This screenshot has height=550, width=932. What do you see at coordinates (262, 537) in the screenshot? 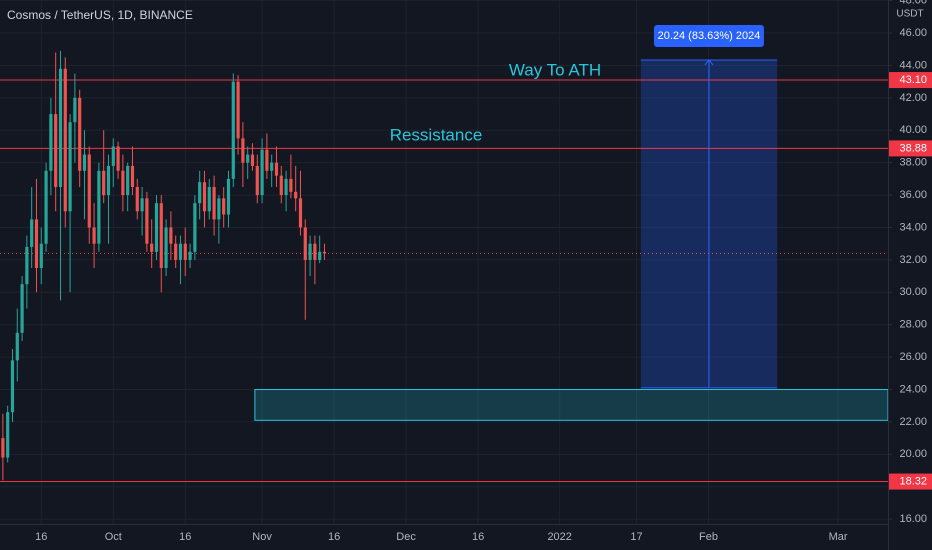
I see `x-tick-label: Nov` at bounding box center [262, 537].